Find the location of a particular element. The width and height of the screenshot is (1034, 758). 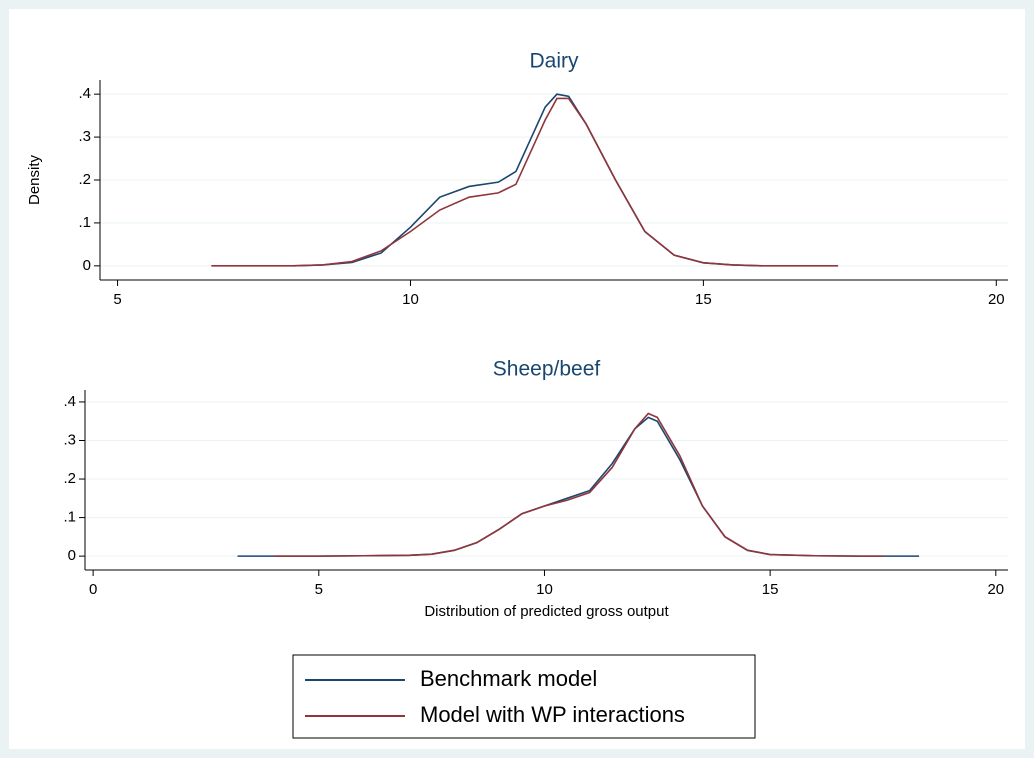

x-tick-label: 0 is located at coordinates (93, 589).